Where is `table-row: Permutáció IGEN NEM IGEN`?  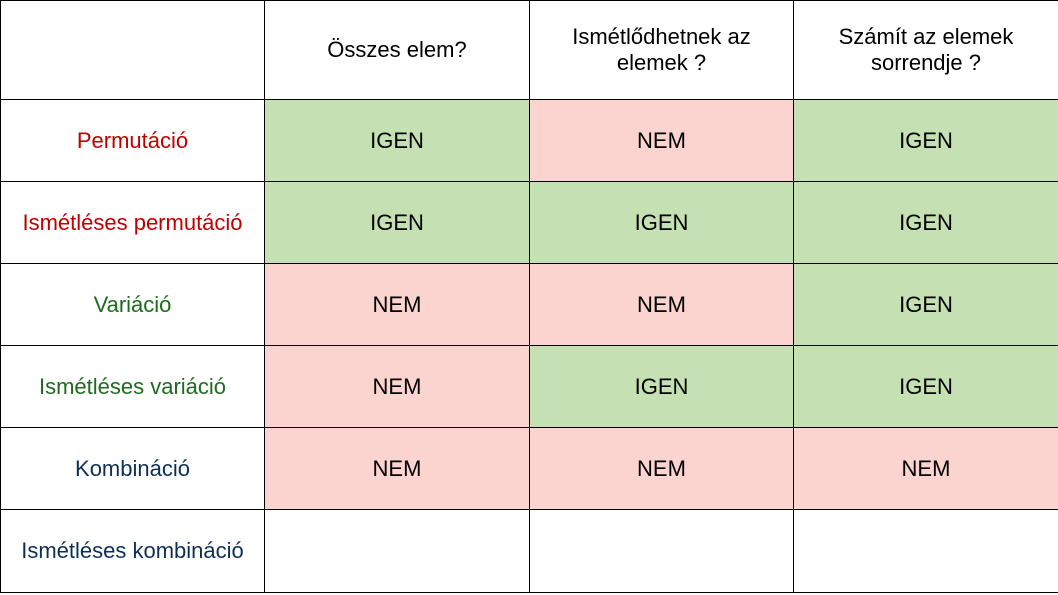
table-row: Permutáció IGEN NEM IGEN is located at coordinates (529, 140).